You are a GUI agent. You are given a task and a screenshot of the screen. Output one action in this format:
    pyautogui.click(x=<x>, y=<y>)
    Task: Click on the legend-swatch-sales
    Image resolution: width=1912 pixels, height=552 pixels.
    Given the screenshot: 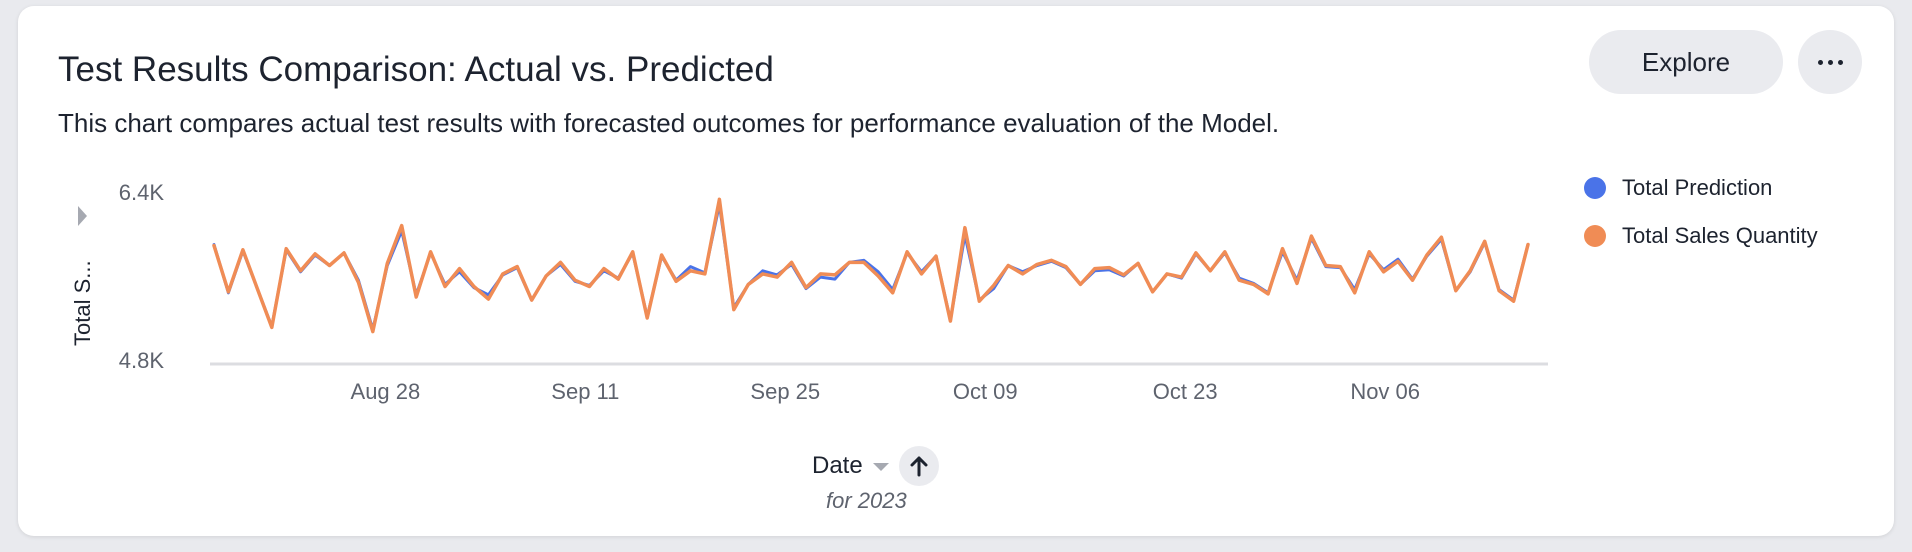 What is the action you would take?
    pyautogui.click(x=1595, y=236)
    